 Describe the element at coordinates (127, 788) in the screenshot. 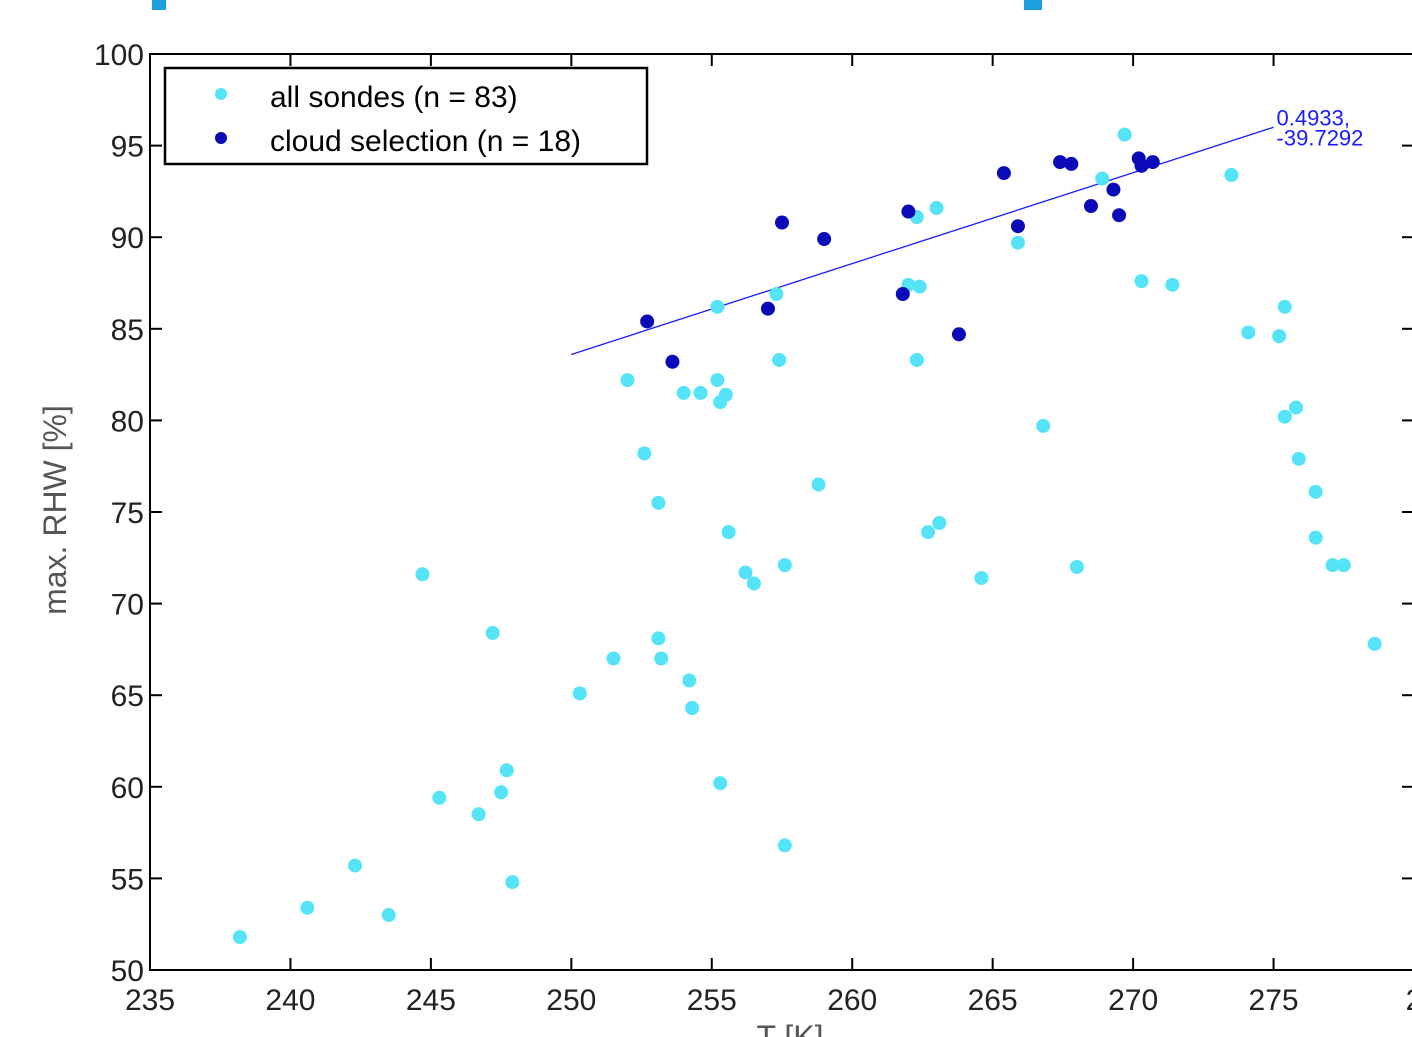

I see `y-tick-label: 60` at that location.